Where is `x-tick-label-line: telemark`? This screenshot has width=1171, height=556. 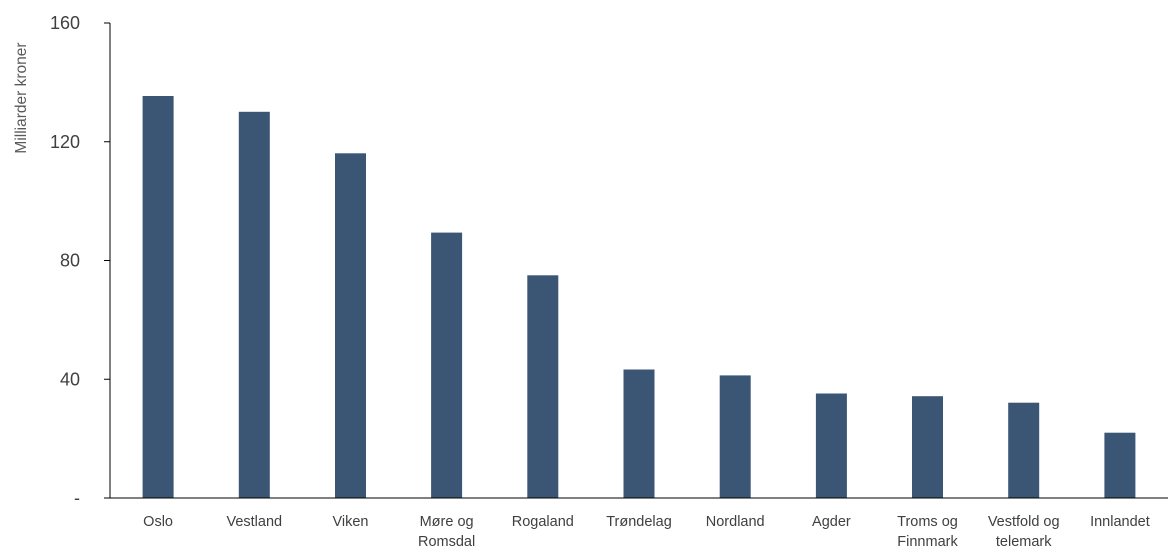 x-tick-label-line: telemark is located at coordinates (1024, 542).